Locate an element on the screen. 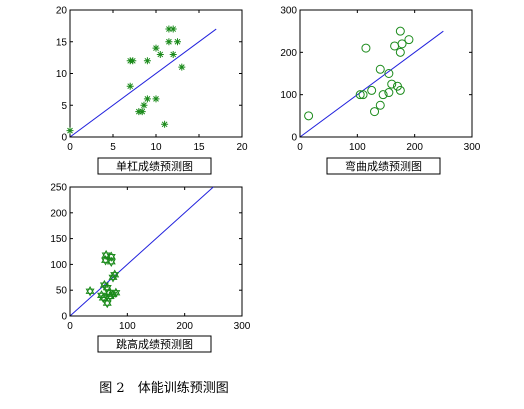  y-tick-label: 5 is located at coordinates (64, 106).